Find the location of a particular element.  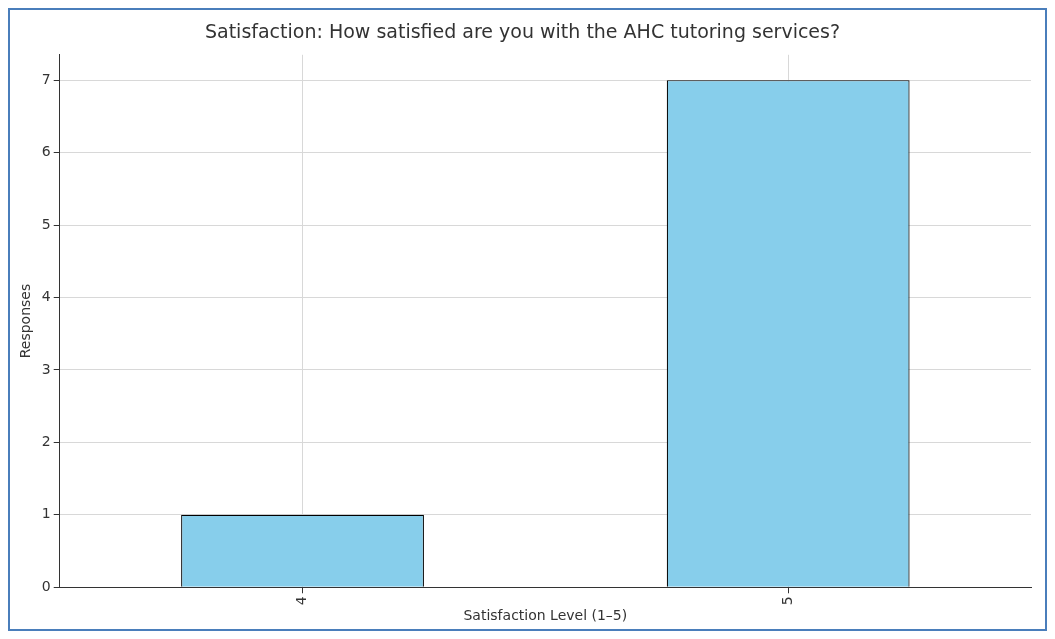

y-tick-label: 5 is located at coordinates (46, 223).